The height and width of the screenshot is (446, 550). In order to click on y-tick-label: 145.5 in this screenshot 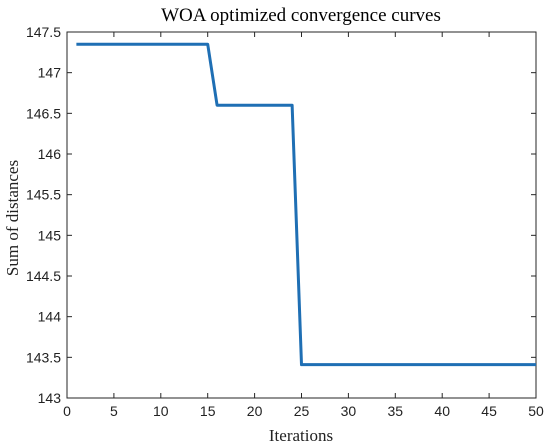, I will do `click(43, 195)`.